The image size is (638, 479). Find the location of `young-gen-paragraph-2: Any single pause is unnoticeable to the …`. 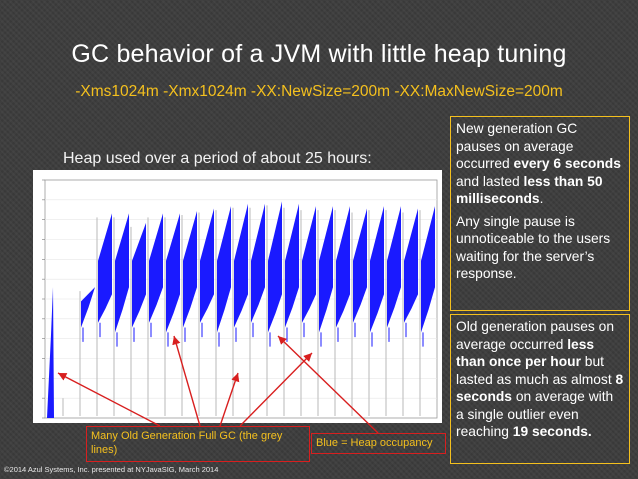

young-gen-paragraph-2: Any single pause is unnoticeable to the … is located at coordinates (533, 247).